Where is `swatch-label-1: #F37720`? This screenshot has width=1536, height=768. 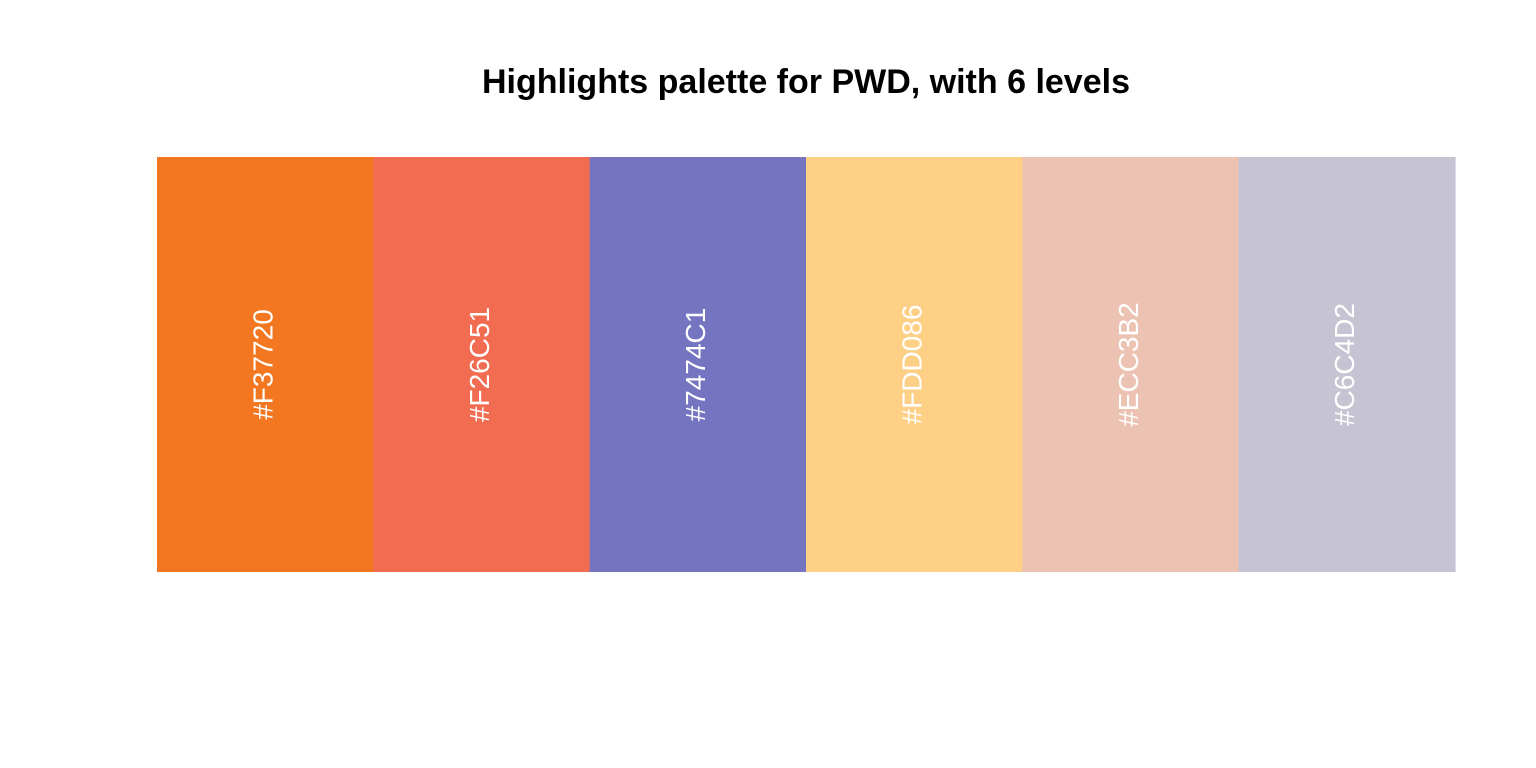 swatch-label-1: #F37720 is located at coordinates (263, 364).